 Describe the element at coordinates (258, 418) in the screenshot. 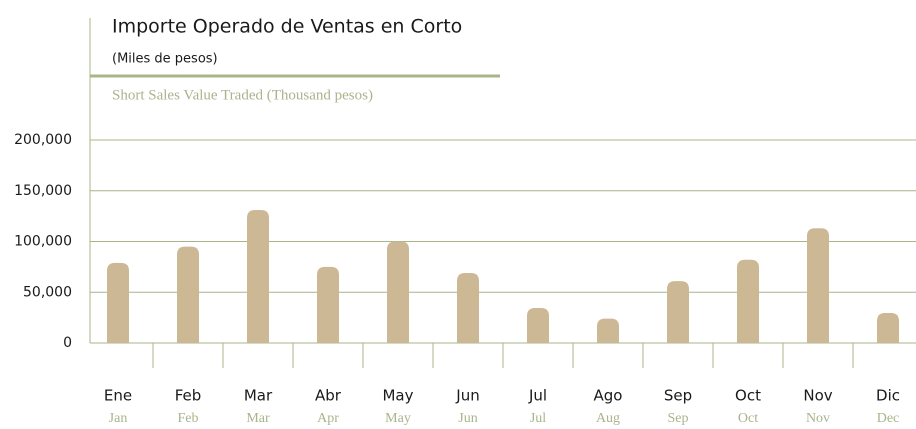

I see `x-tick-label-en: Mar` at that location.